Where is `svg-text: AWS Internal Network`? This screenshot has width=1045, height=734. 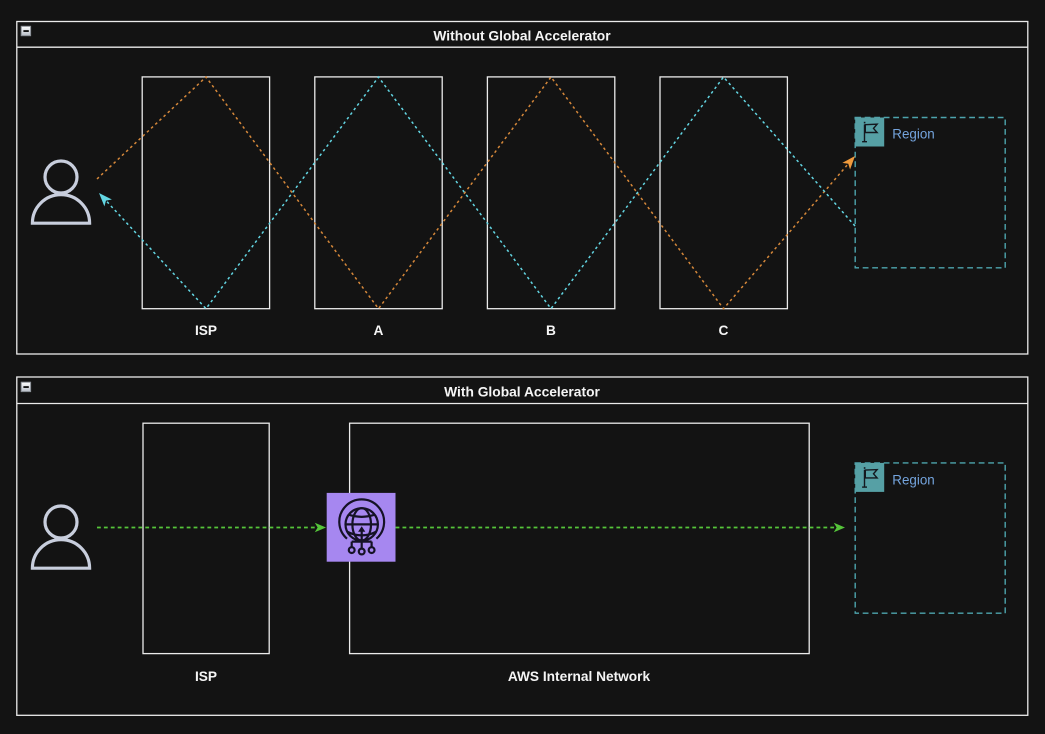
svg-text: AWS Internal Network is located at coordinates (579, 676).